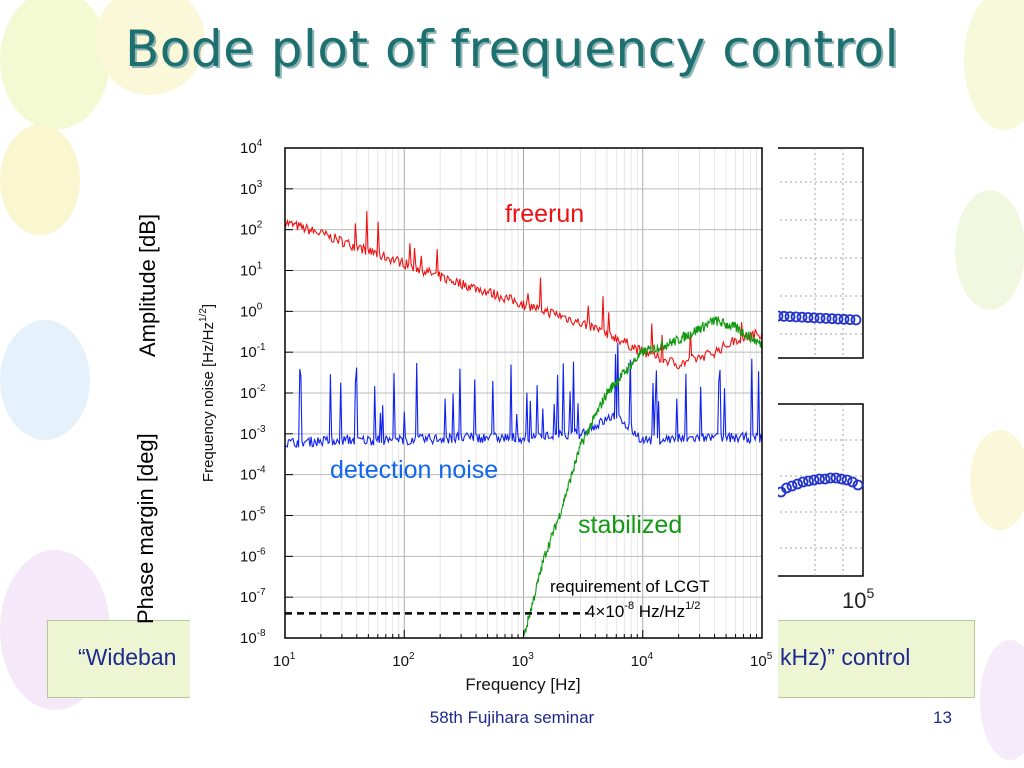 The height and width of the screenshot is (768, 1024). I want to click on y-tick-label: 10⁰, so click(251, 310).